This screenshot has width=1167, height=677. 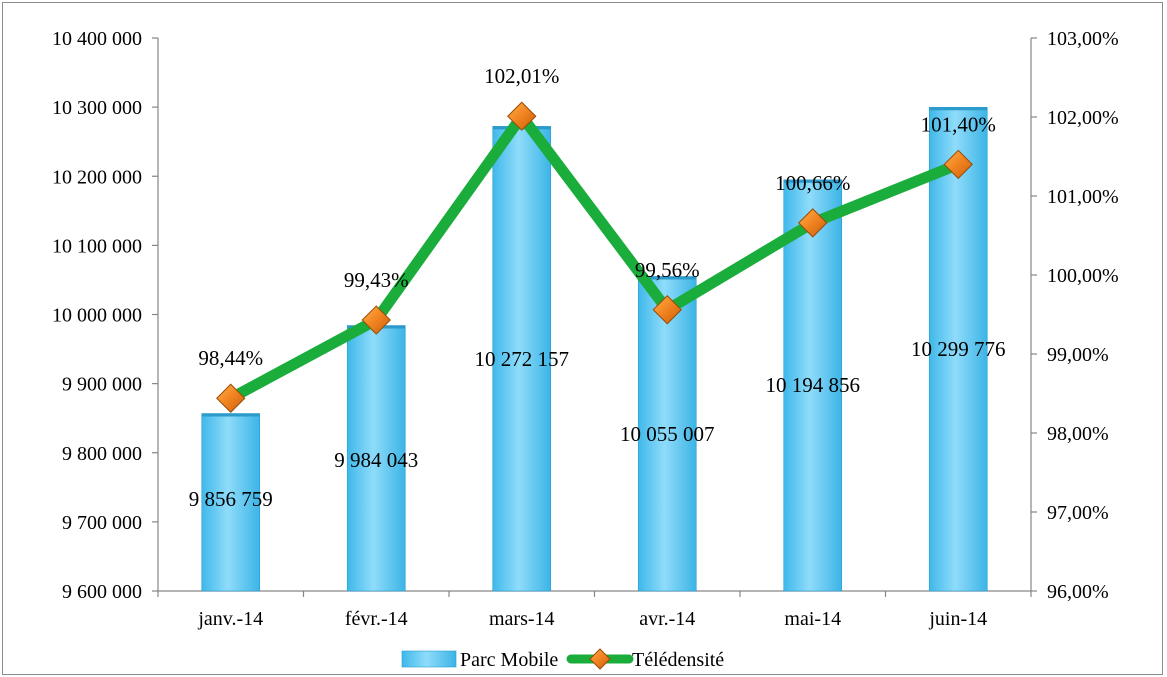 I want to click on y-right-tick-label: 96,00%, so click(x=1078, y=592).